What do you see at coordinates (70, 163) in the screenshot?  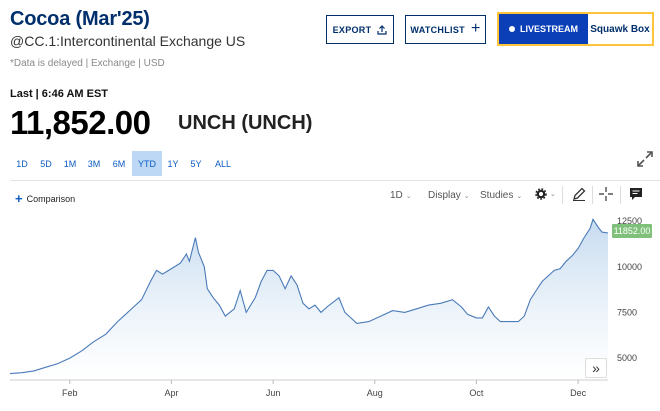 I see `range-1m: 1M` at bounding box center [70, 163].